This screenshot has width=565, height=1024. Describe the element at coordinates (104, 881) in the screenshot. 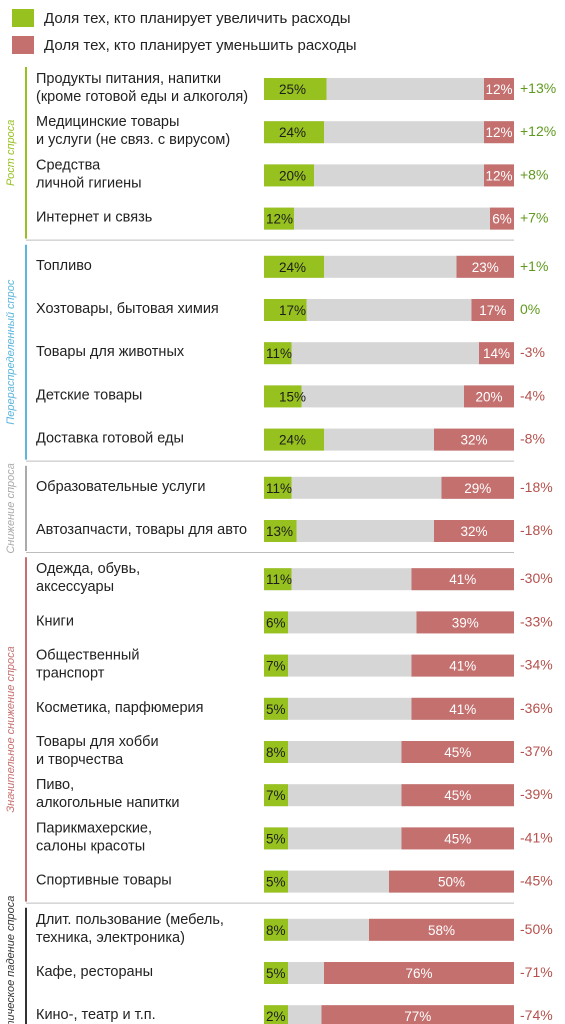

I see `row-label: Спортивные товары` at that location.